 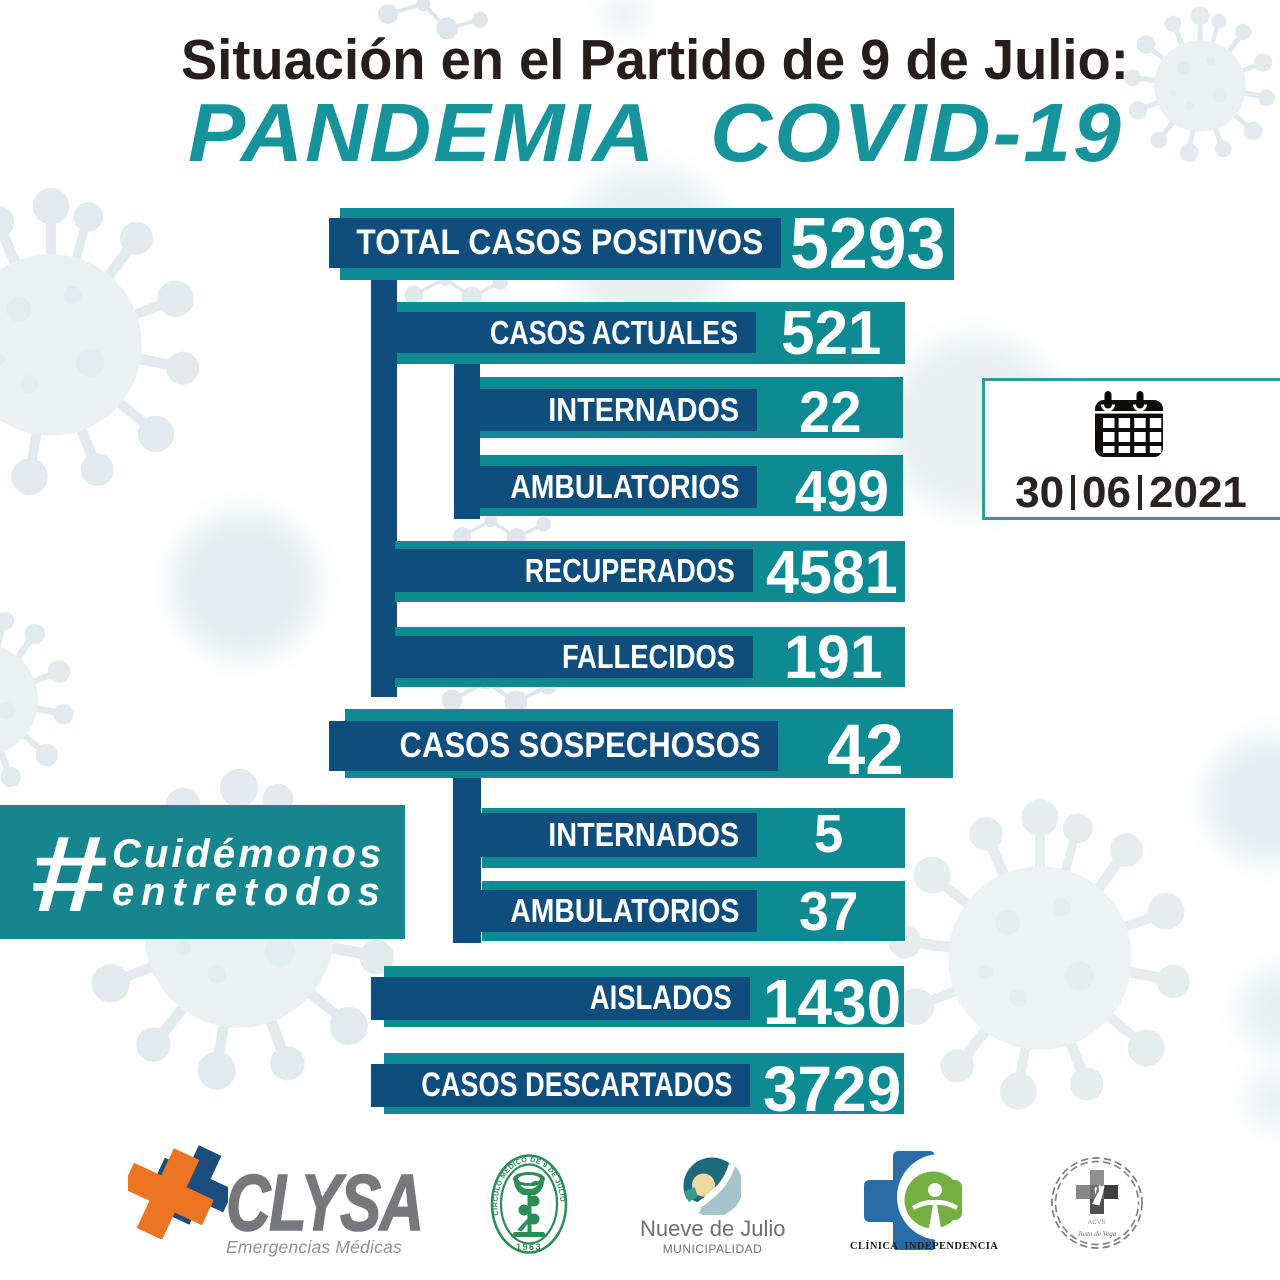 What do you see at coordinates (1097, 1223) in the screenshot?
I see `svg-text: ACVS` at bounding box center [1097, 1223].